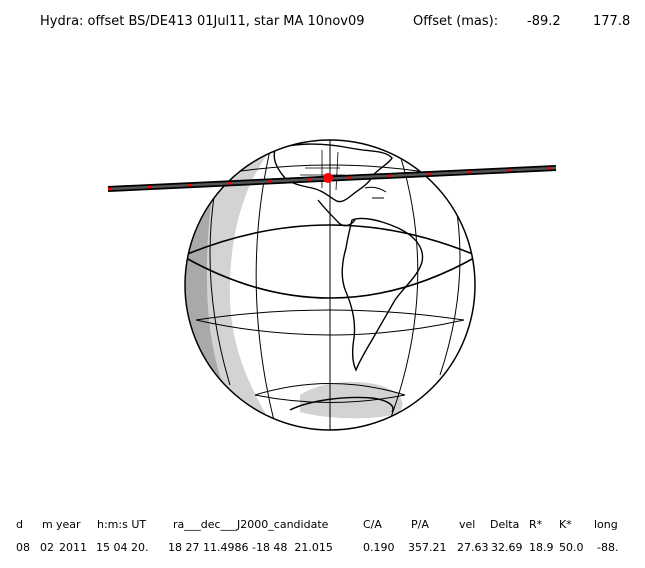  Describe the element at coordinates (612, 21) in the screenshot. I see `offset-y-value: 177.8` at that location.